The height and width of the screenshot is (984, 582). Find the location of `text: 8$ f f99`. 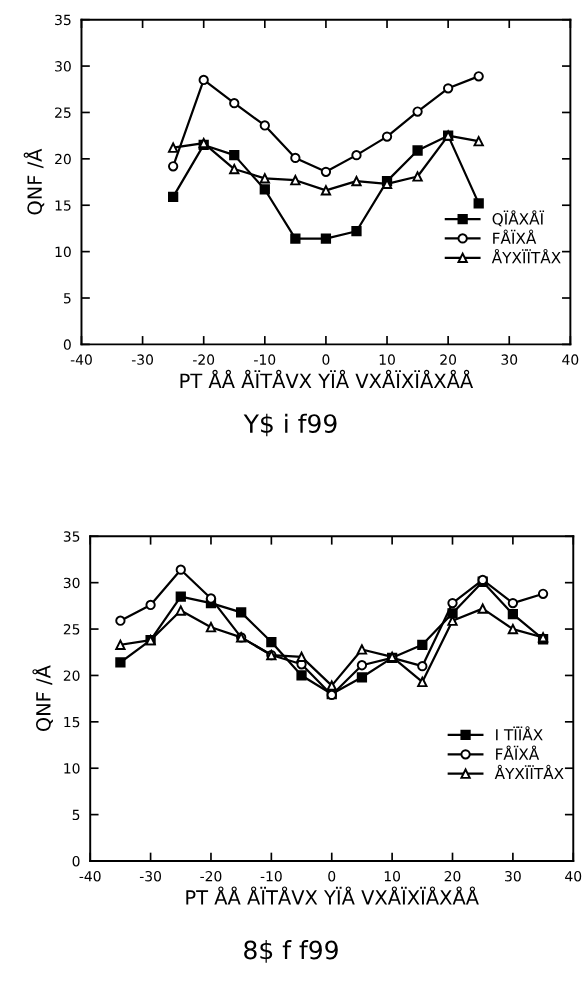

text: 8$ f f99 is located at coordinates (291, 951).